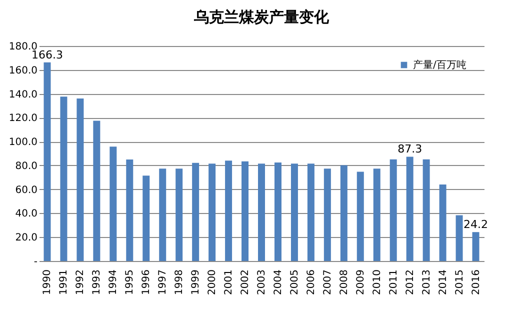  Describe the element at coordinates (278, 282) in the screenshot. I see `x-tick-label: 2004` at that location.